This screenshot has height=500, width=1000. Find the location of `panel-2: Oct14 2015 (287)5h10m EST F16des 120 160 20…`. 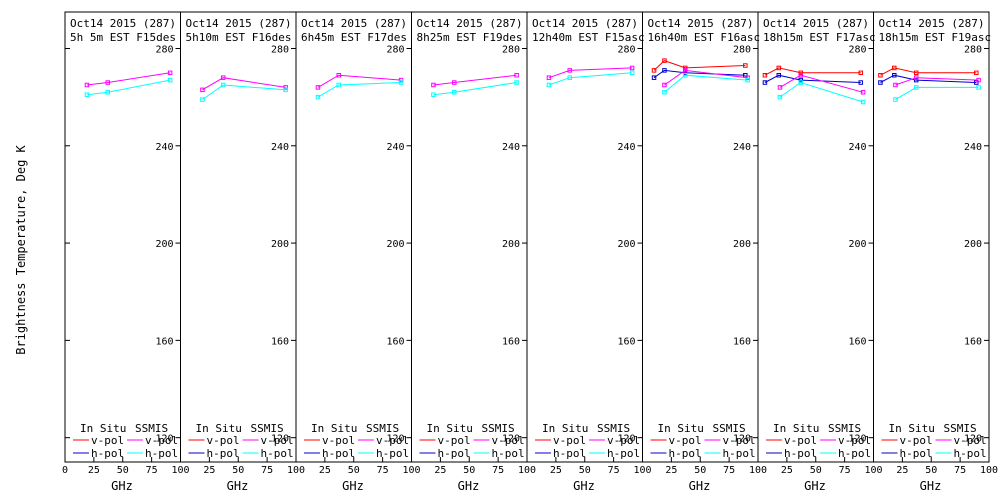

panel-2: Oct14 2015 (287)5h10m EST F16des 120 160 20… is located at coordinates (242, 252).